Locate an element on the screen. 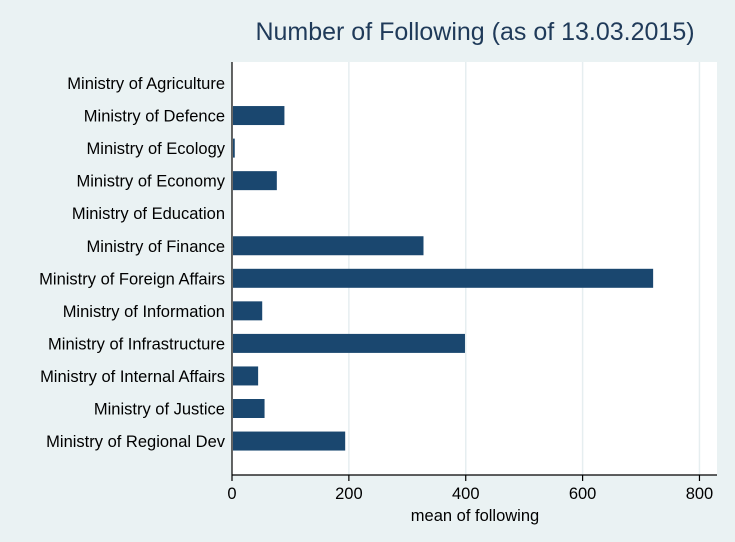 The image size is (735, 542). category-label: Ministry of Regional Dev is located at coordinates (136, 442).